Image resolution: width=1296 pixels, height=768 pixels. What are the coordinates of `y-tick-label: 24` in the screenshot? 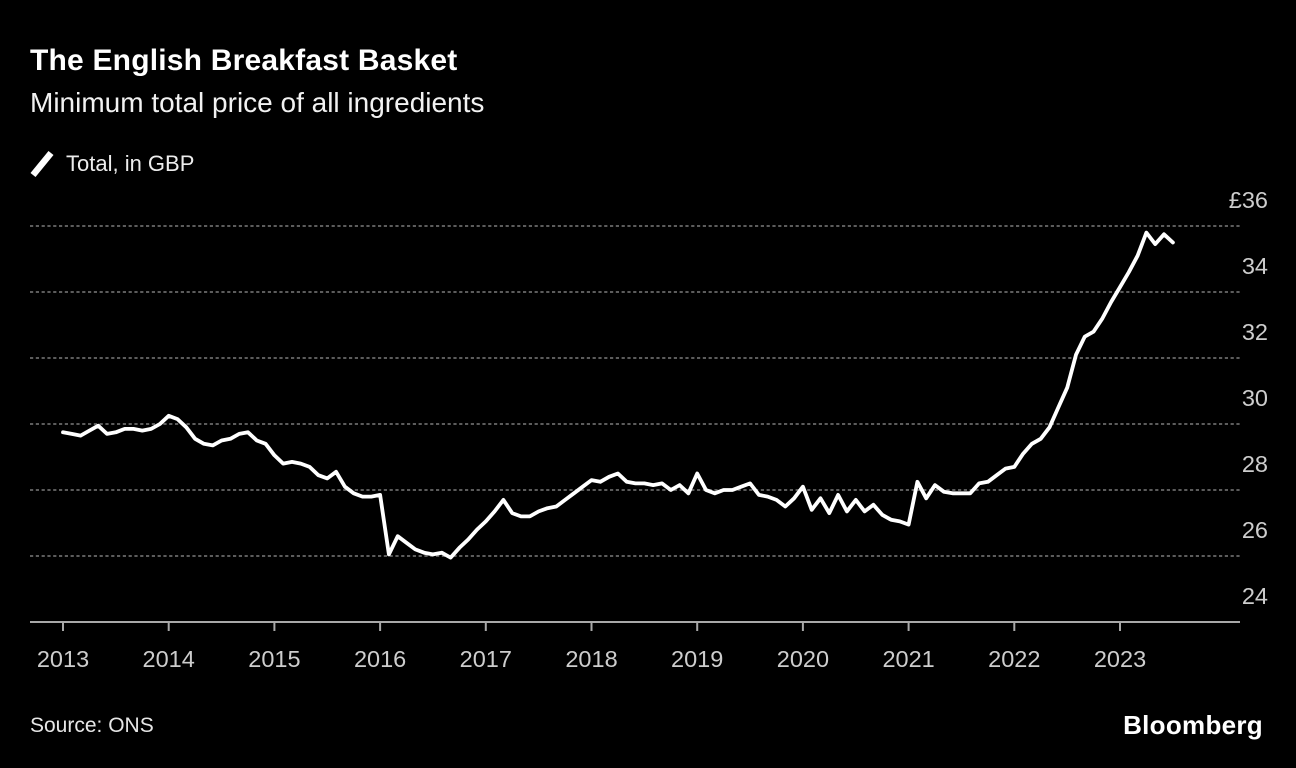 It's located at (1255, 596).